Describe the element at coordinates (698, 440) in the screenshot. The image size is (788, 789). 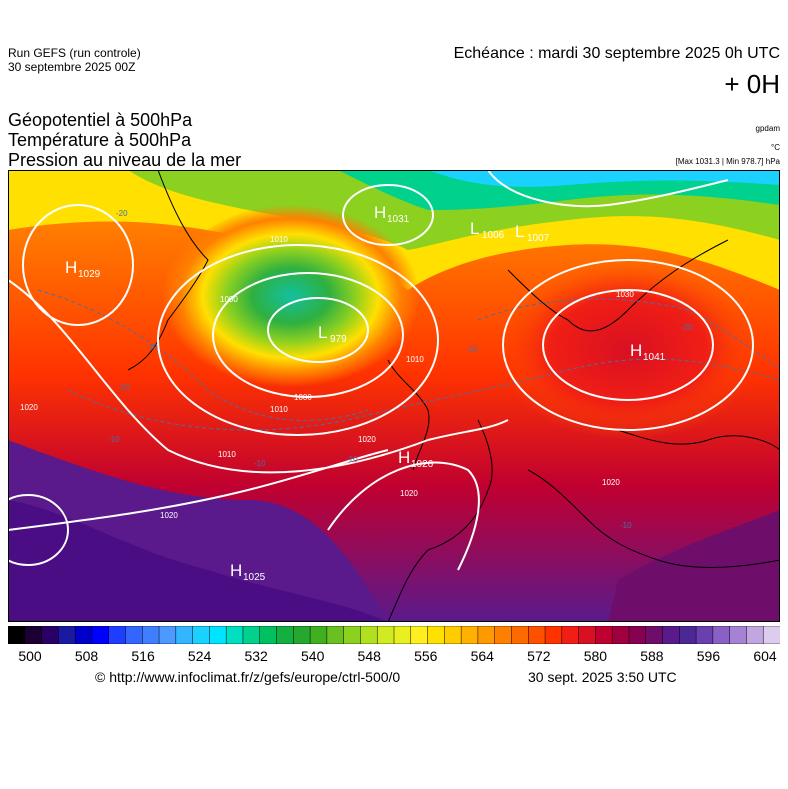
I see `coast-black-sea` at that location.